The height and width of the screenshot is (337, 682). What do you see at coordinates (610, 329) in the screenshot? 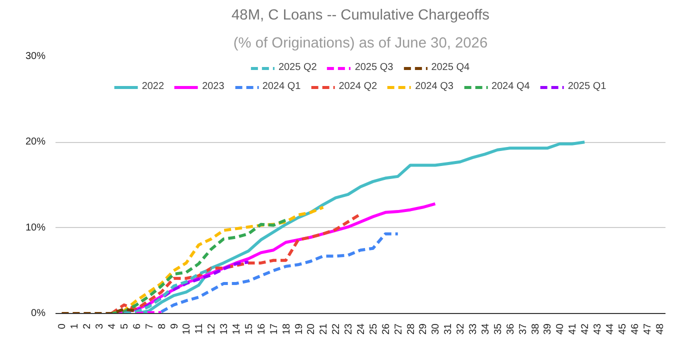
I see `x-tick-label: 44` at bounding box center [610, 329].